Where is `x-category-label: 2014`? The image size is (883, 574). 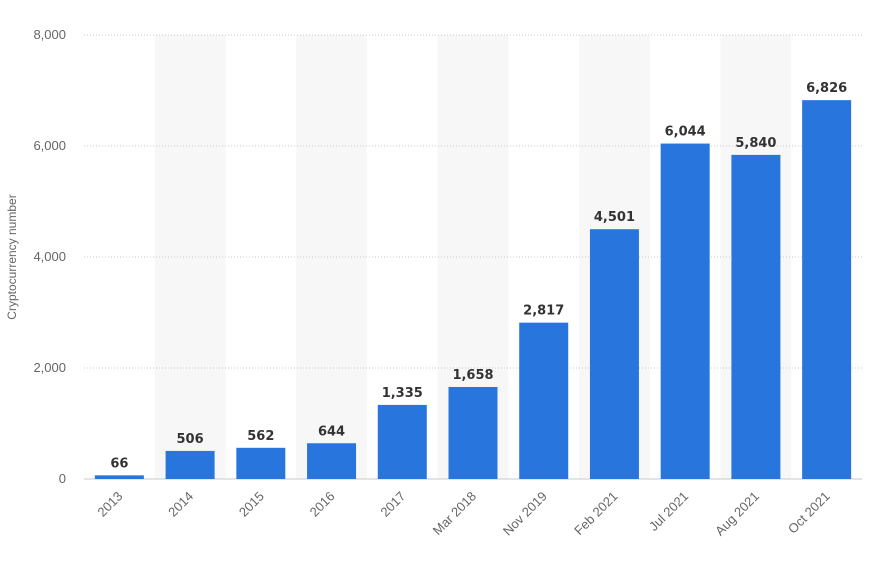 x-category-label: 2014 is located at coordinates (180, 504).